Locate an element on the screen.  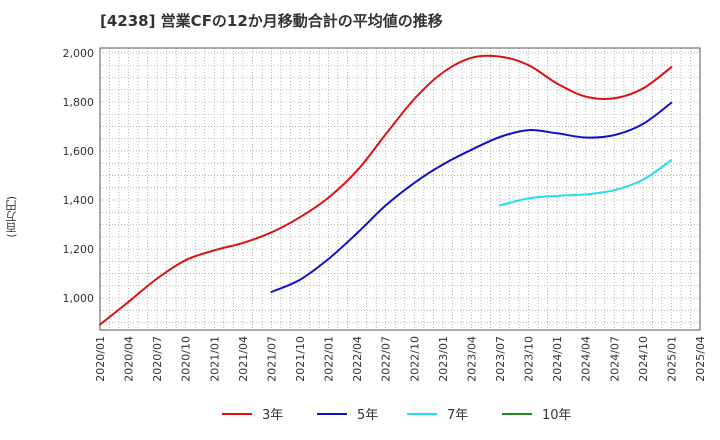
x-tick-label: 2022/07 is located at coordinates (386, 359).